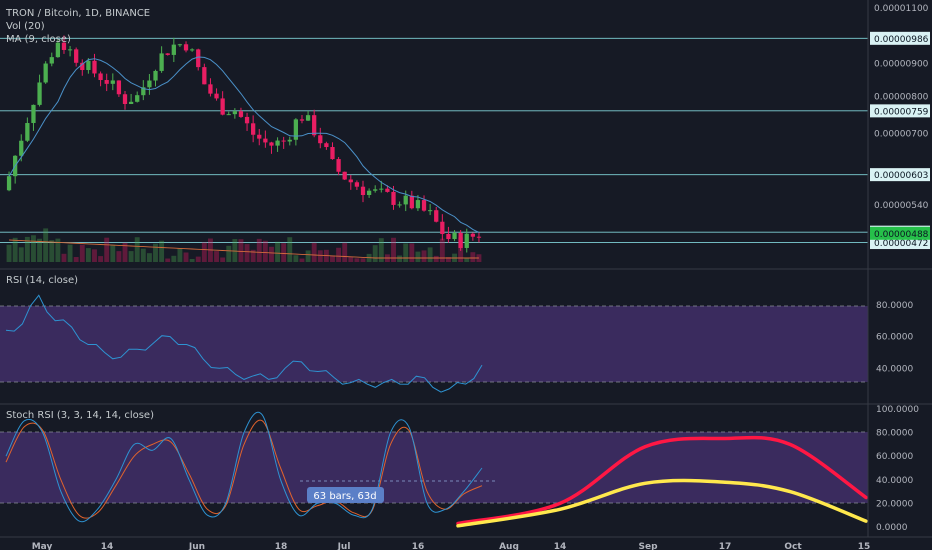  I want to click on stoch-band, so click(434, 467).